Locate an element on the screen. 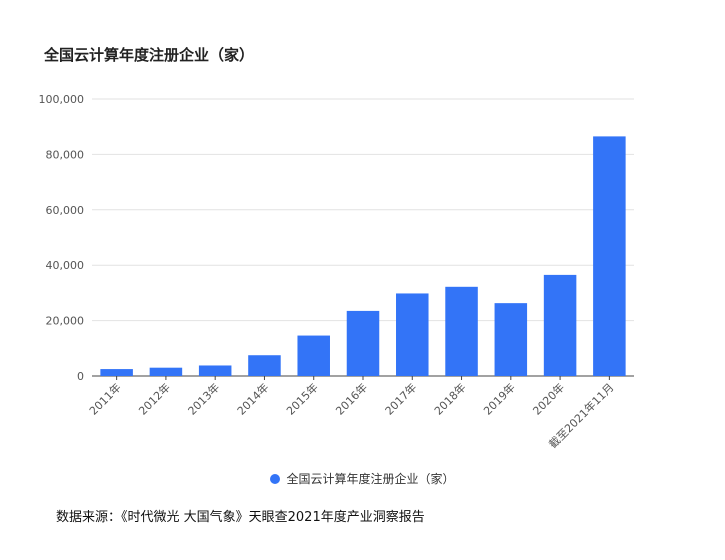 The width and height of the screenshot is (725, 560). x-tick-label: 2015年 is located at coordinates (301, 398).